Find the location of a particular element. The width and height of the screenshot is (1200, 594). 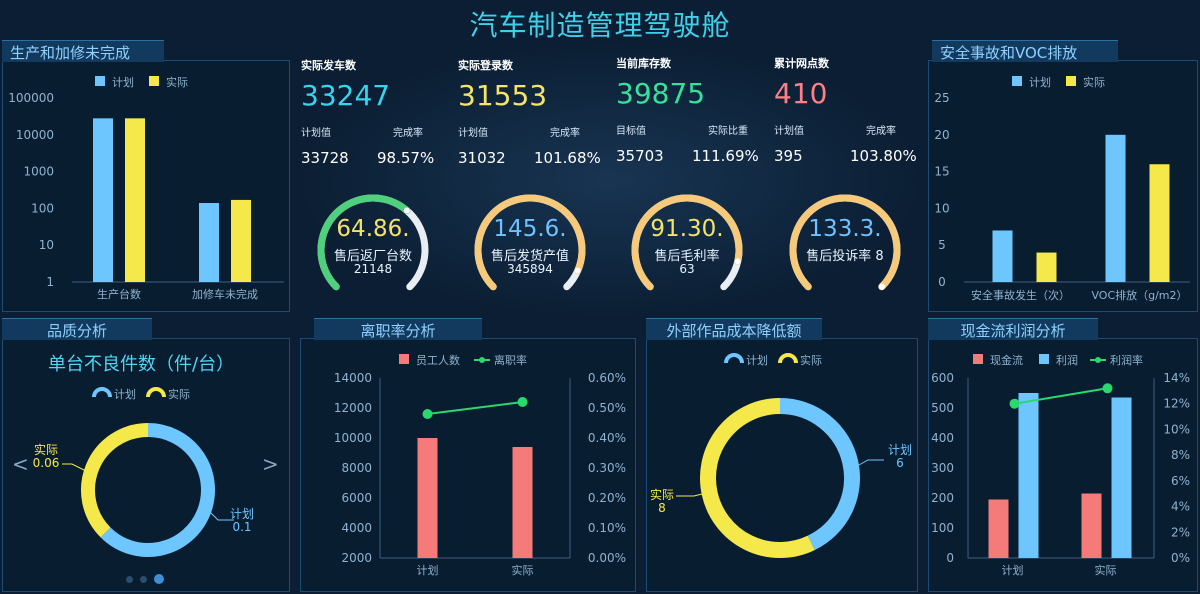

cost-panel-title: 外部作品成本降低额 is located at coordinates (734, 329).